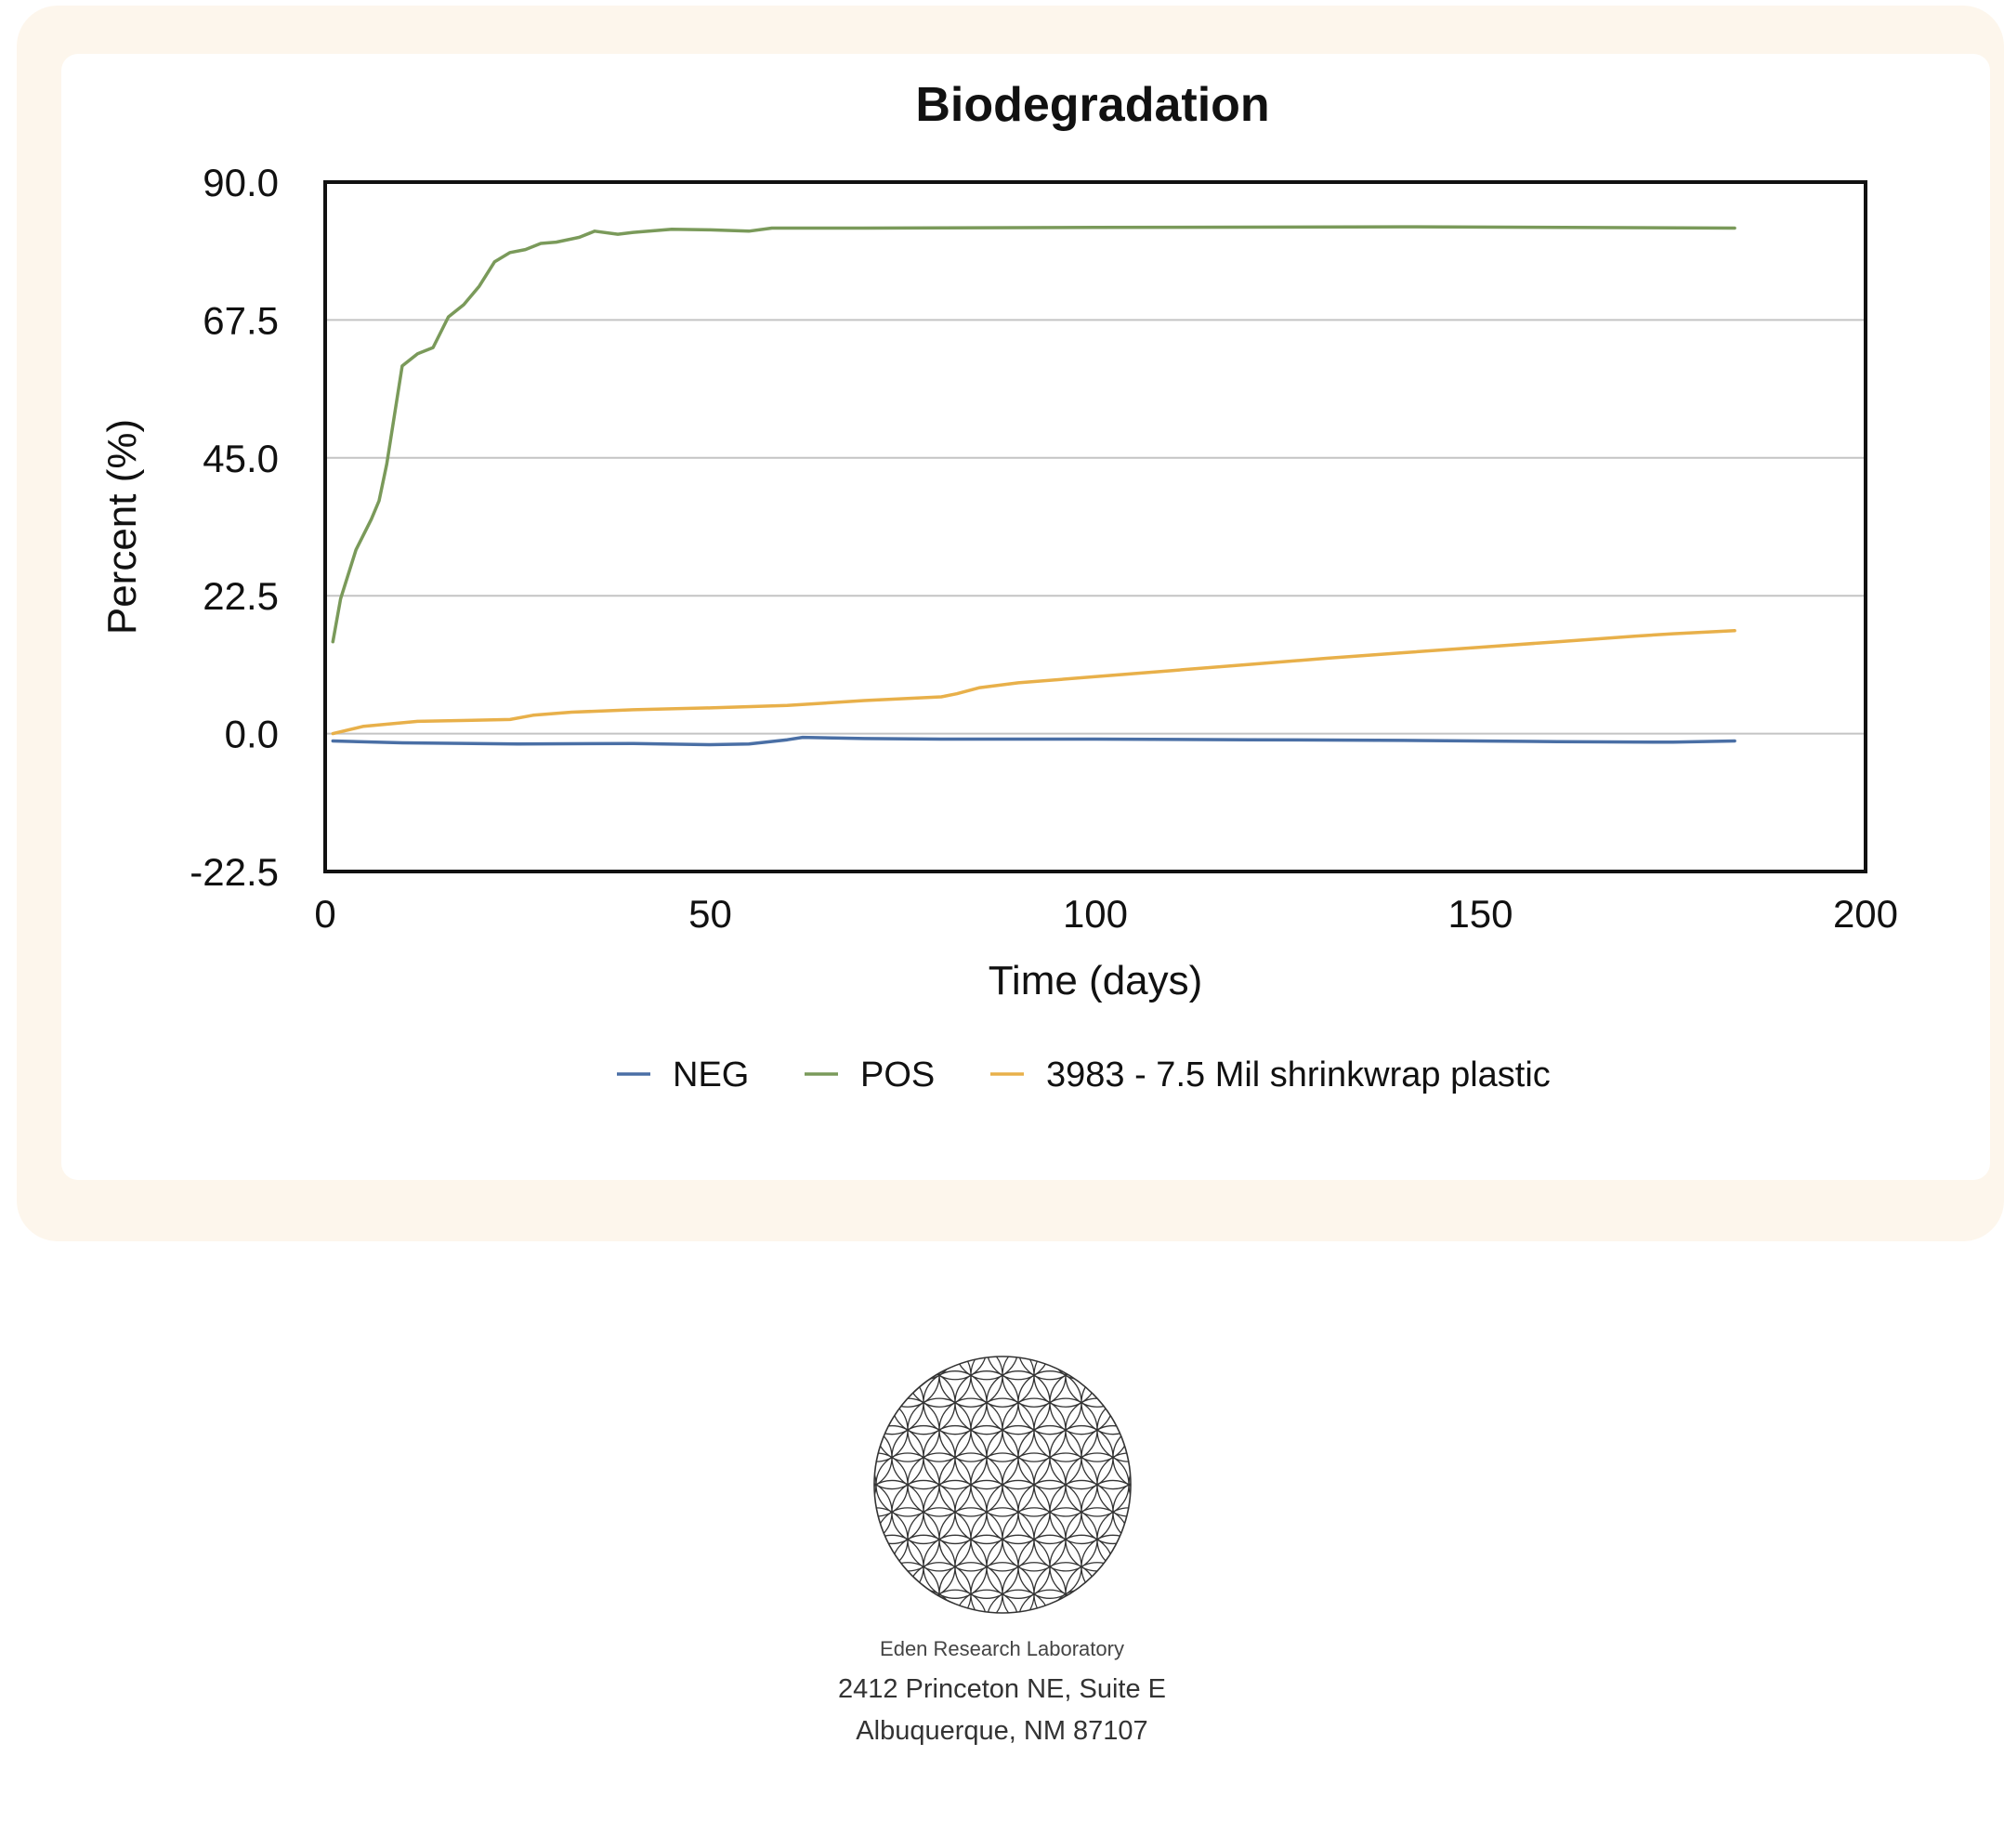 The height and width of the screenshot is (1848, 2004). Describe the element at coordinates (1298, 1074) in the screenshot. I see `legend-label: 3983 - 7.5 Mil shrinkwrap plastic` at that location.